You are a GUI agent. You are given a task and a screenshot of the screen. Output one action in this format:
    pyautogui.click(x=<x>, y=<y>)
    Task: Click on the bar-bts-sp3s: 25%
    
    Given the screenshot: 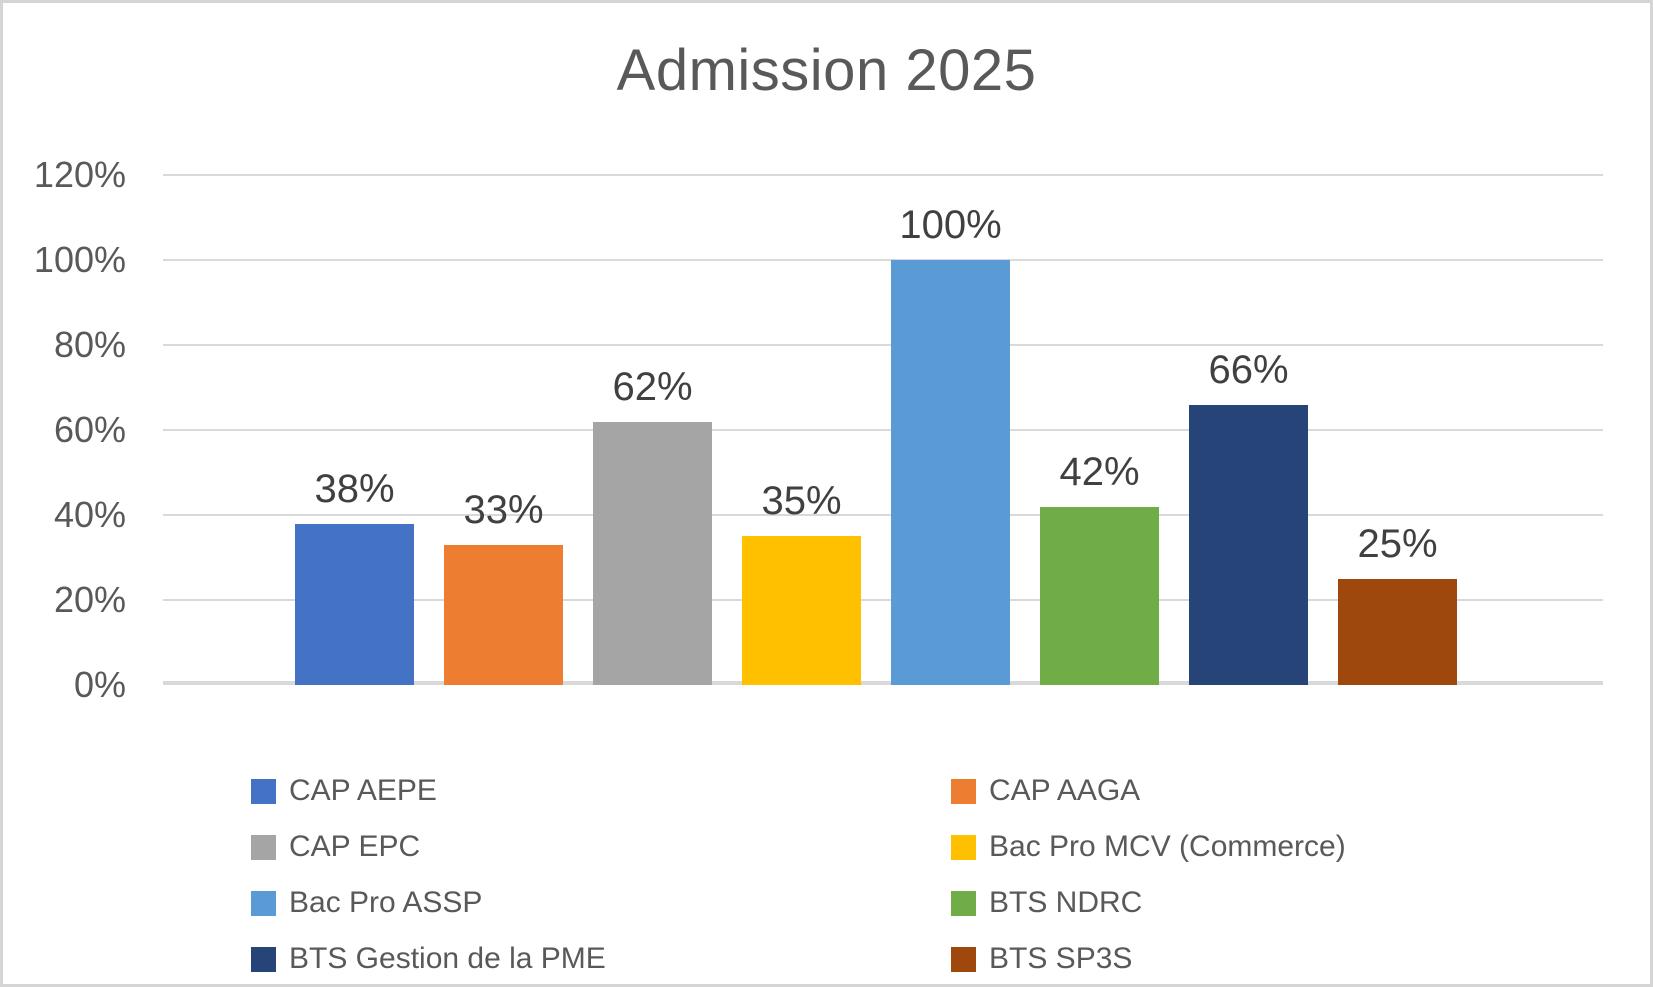 What is the action you would take?
    pyautogui.click(x=1397, y=603)
    